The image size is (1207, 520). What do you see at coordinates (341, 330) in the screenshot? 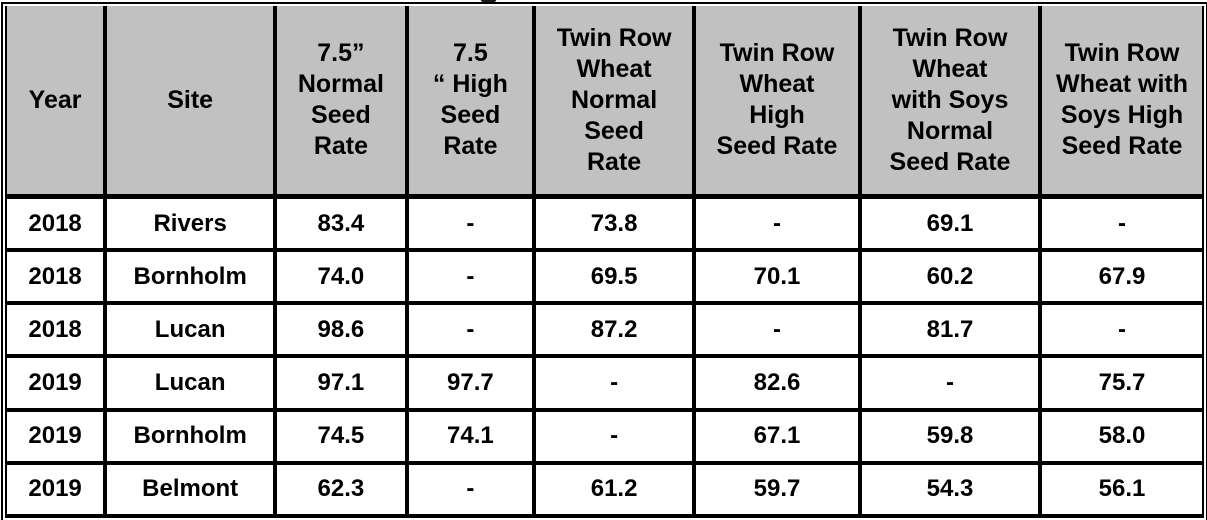
I see `cell-value: 98.6` at bounding box center [341, 330].